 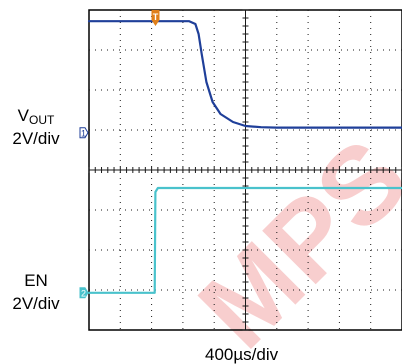 I want to click on trigger-marker-label: T, so click(x=156, y=17).